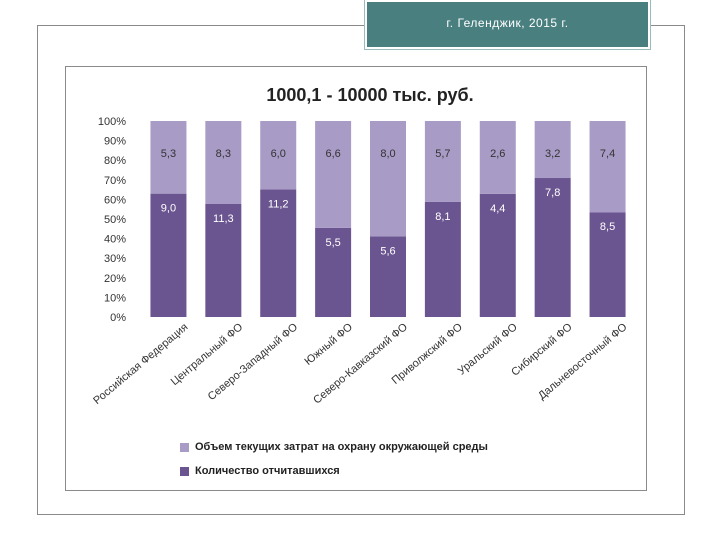 The image size is (720, 540). What do you see at coordinates (115, 298) in the screenshot?
I see `y-tick-label: 10%` at bounding box center [115, 298].